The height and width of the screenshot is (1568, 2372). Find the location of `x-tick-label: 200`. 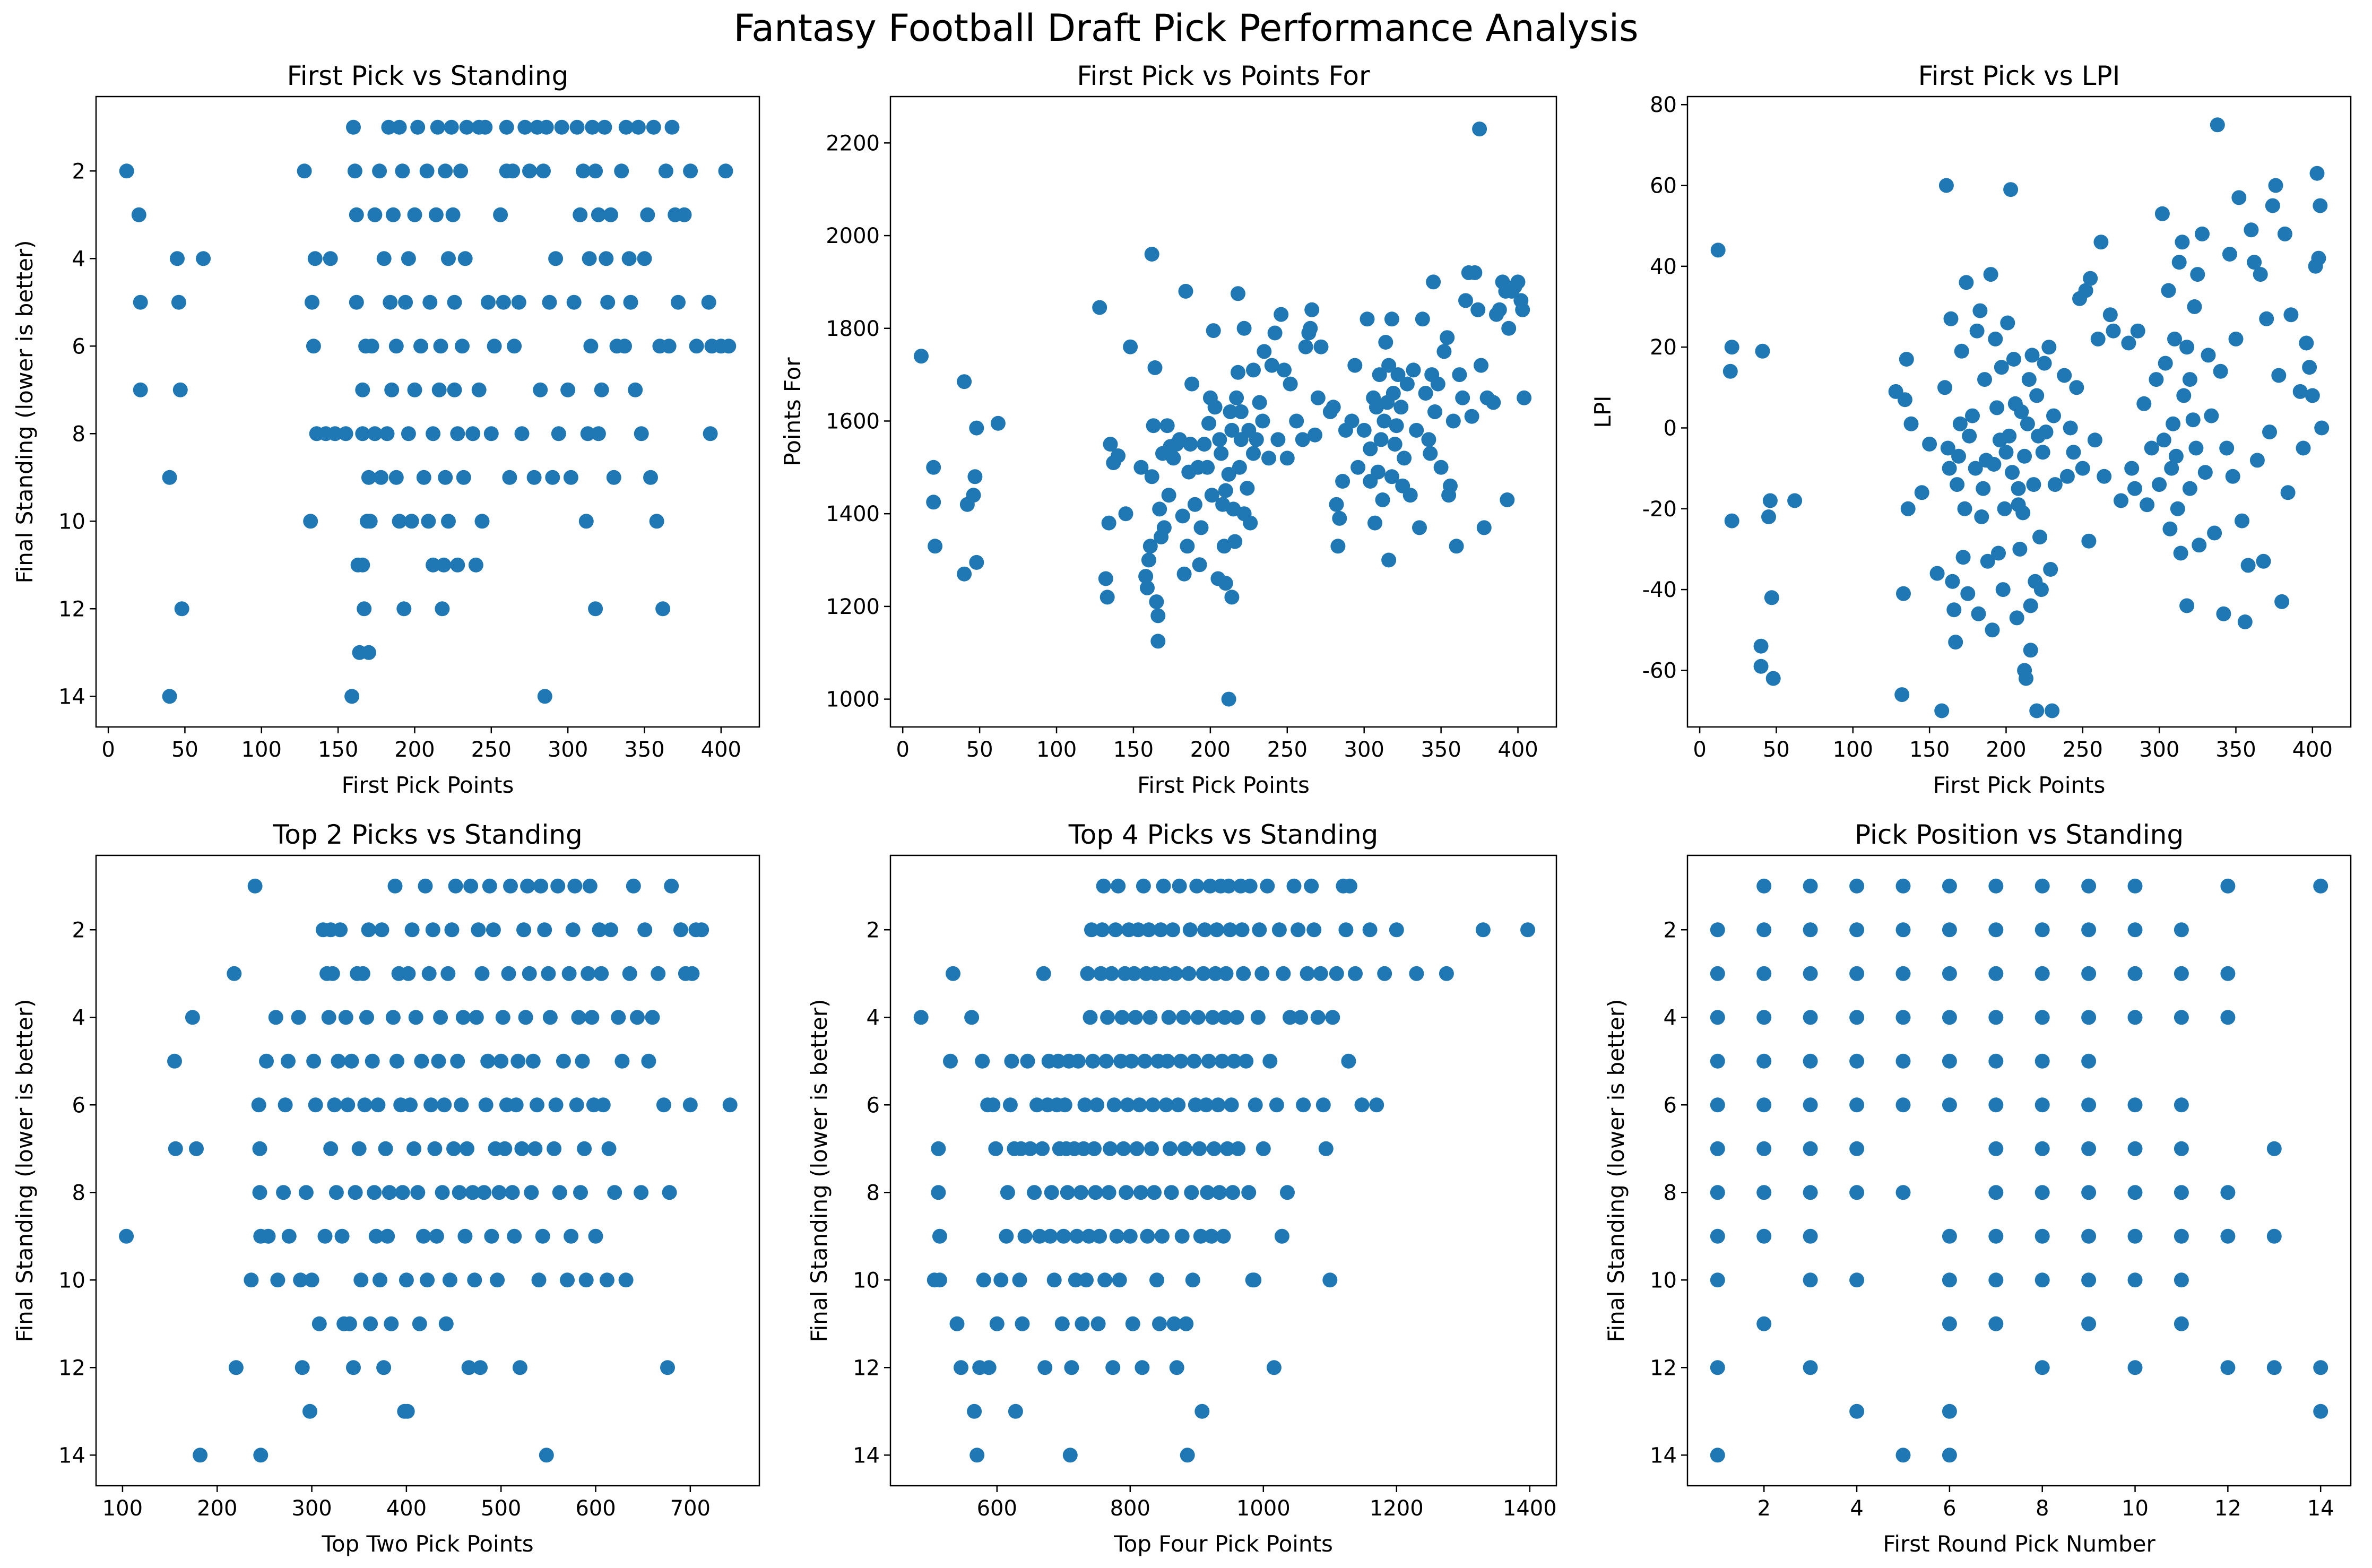

x-tick-label: 200 is located at coordinates (1210, 750).